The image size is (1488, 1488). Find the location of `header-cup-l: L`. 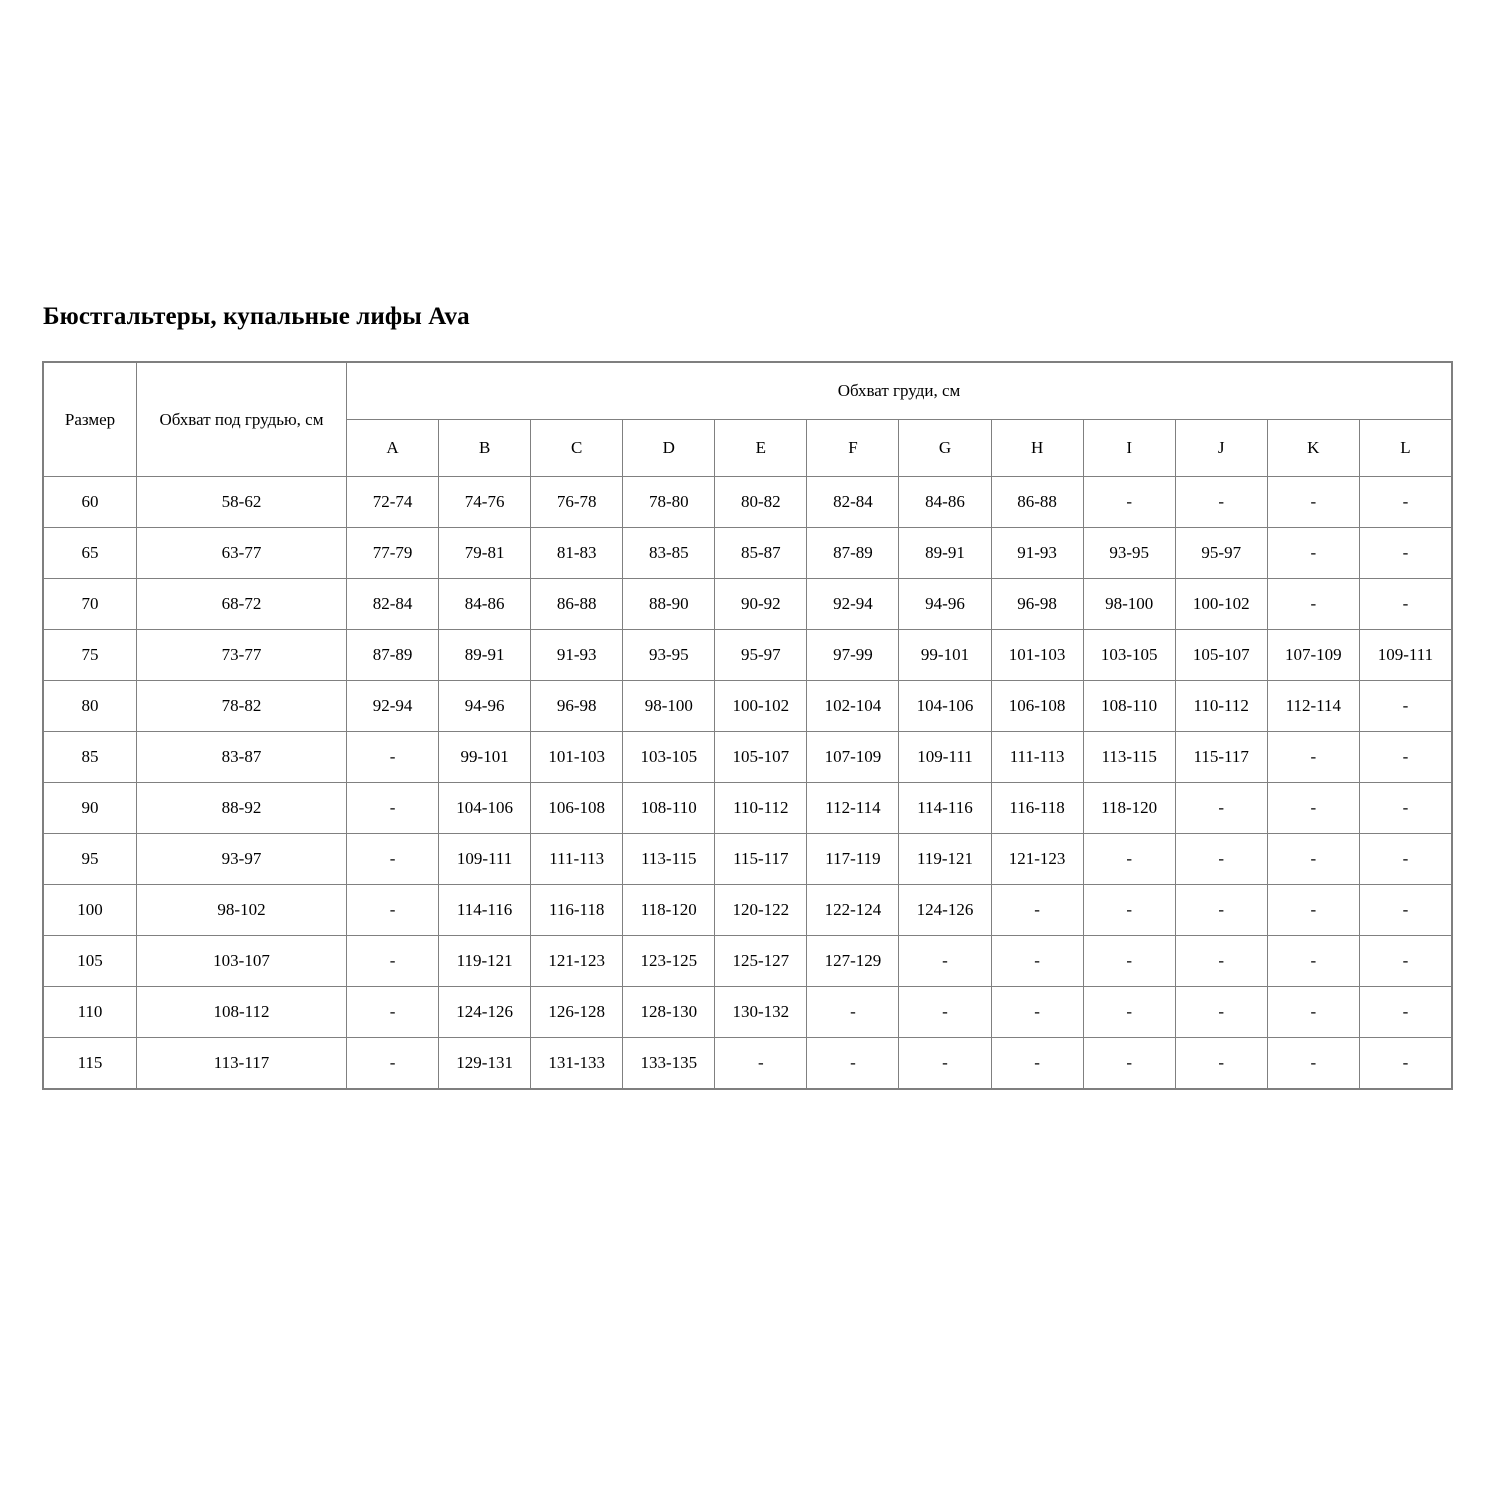

header-cup-l: L is located at coordinates (1405, 448).